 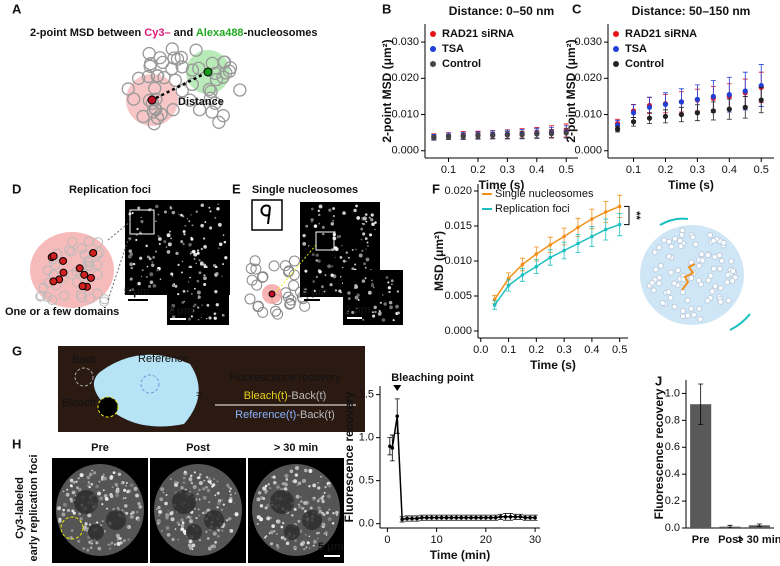 I want to click on x-tick-label: 0.4, so click(x=729, y=170).